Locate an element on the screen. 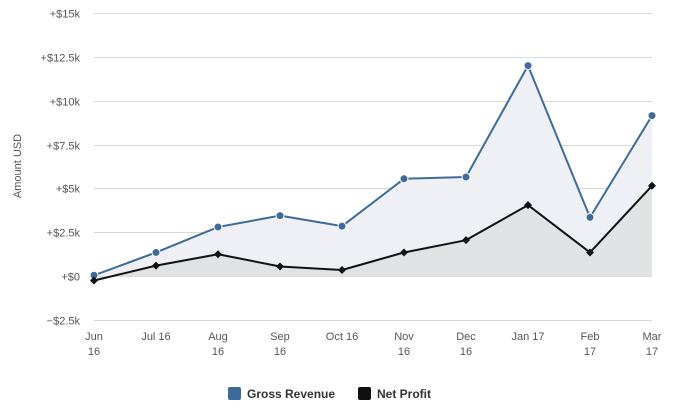 The width and height of the screenshot is (685, 413). x-tick-label: Aug 16 is located at coordinates (218, 344).